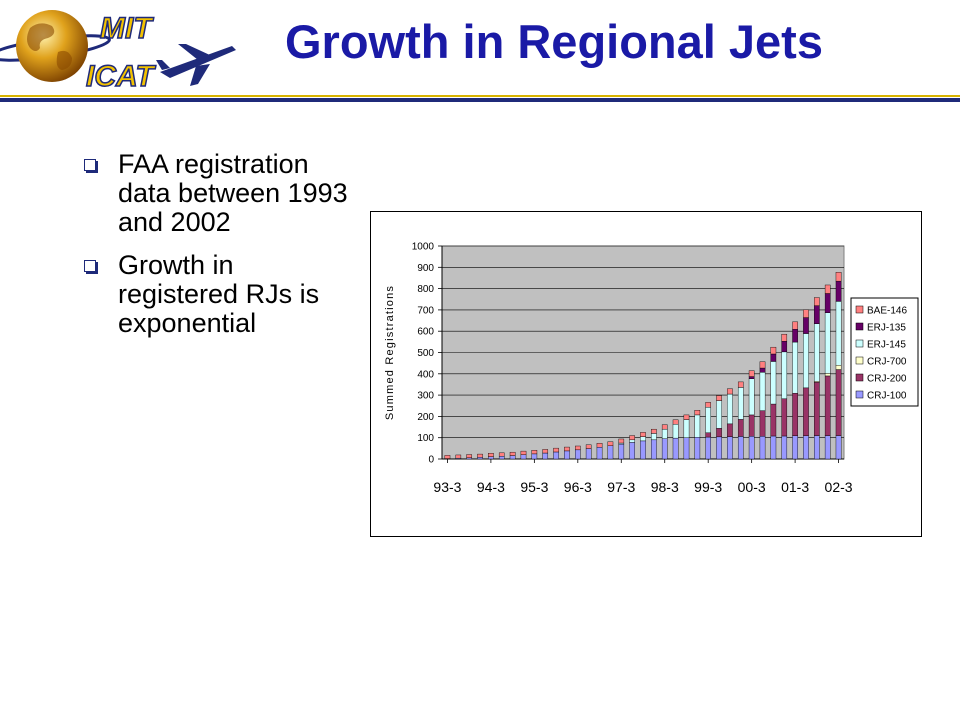 The width and height of the screenshot is (960, 720). Describe the element at coordinates (121, 76) in the screenshot. I see `logo-icat-text: ICAT` at that location.